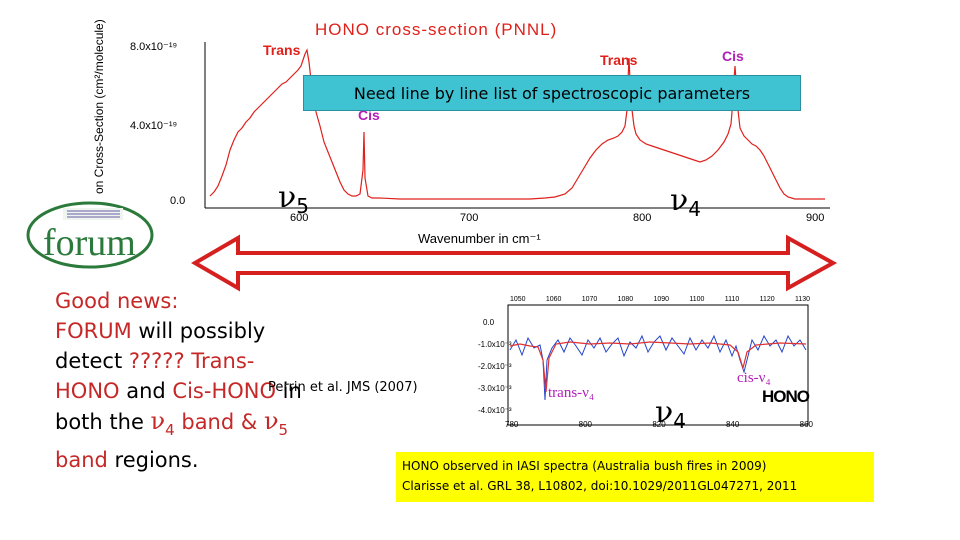 Image resolution: width=960 pixels, height=540 pixels. I want to click on text-fragment: ????? Trans-, so click(191, 361).